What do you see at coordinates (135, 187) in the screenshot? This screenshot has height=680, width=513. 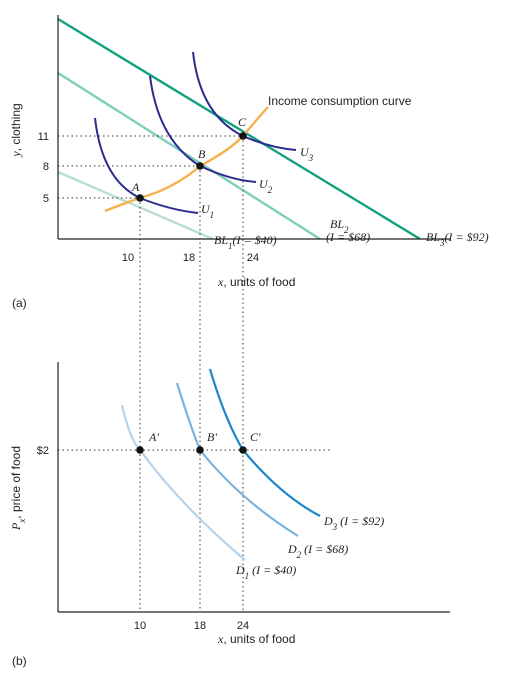 I see `point-a-label: A` at bounding box center [135, 187].